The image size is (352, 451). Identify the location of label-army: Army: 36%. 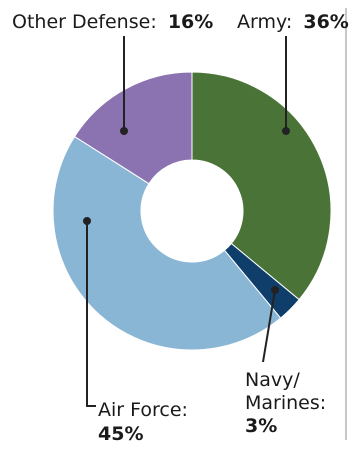
(293, 22).